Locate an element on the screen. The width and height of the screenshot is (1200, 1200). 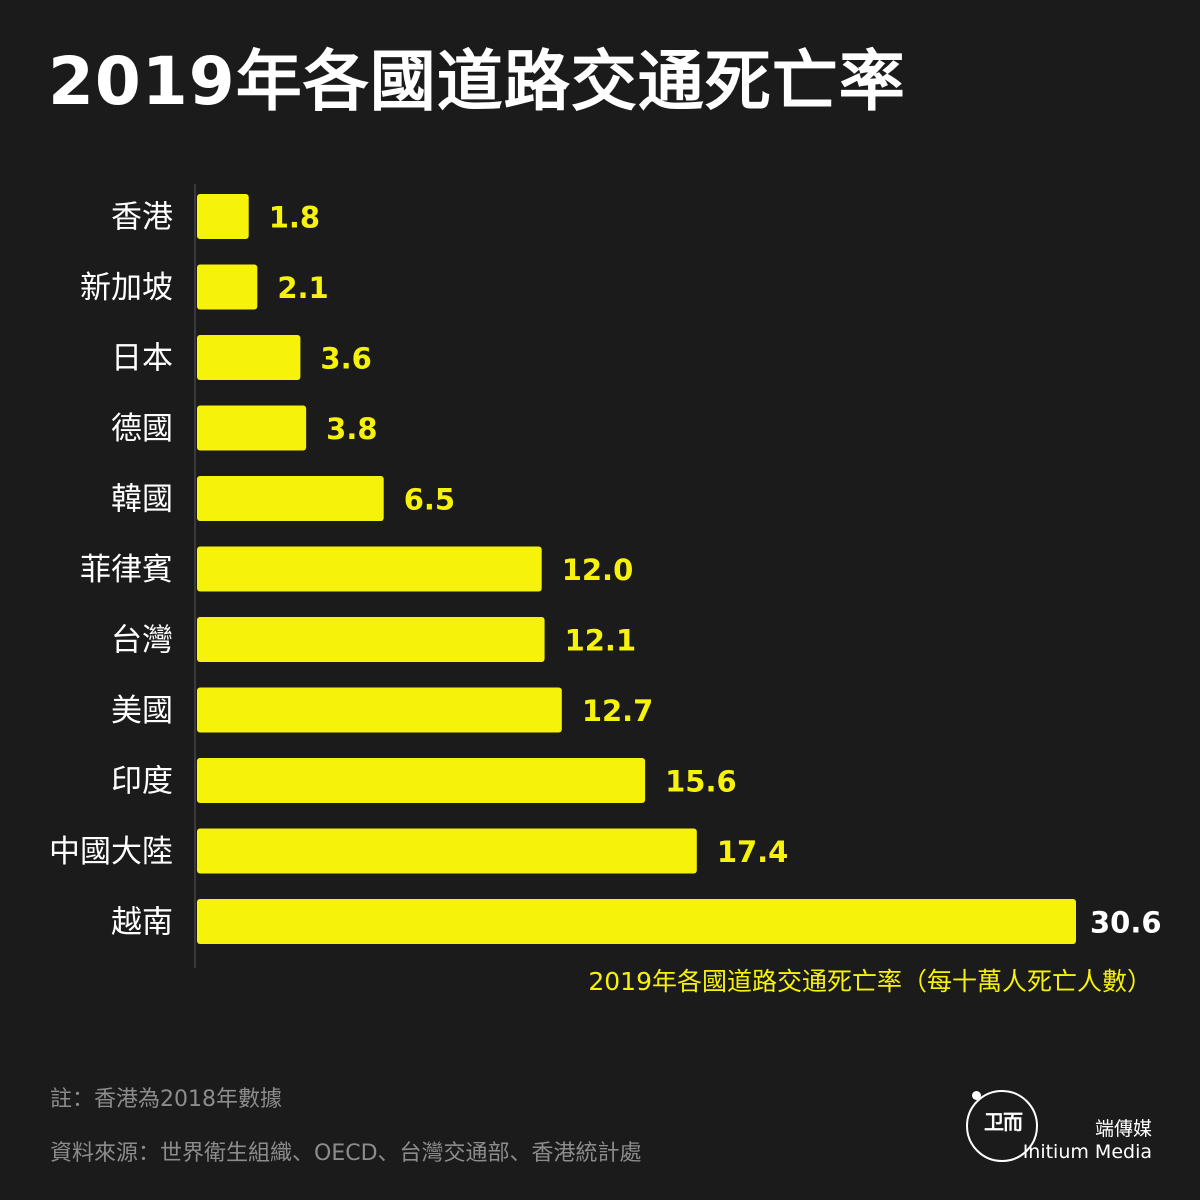
category-label: 菲律賓 is located at coordinates (126, 570).